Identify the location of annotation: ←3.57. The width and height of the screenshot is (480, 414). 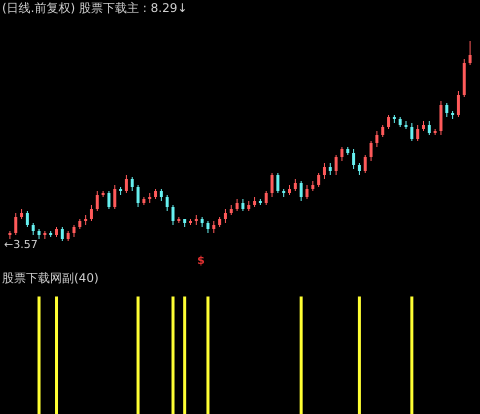
(21, 244).